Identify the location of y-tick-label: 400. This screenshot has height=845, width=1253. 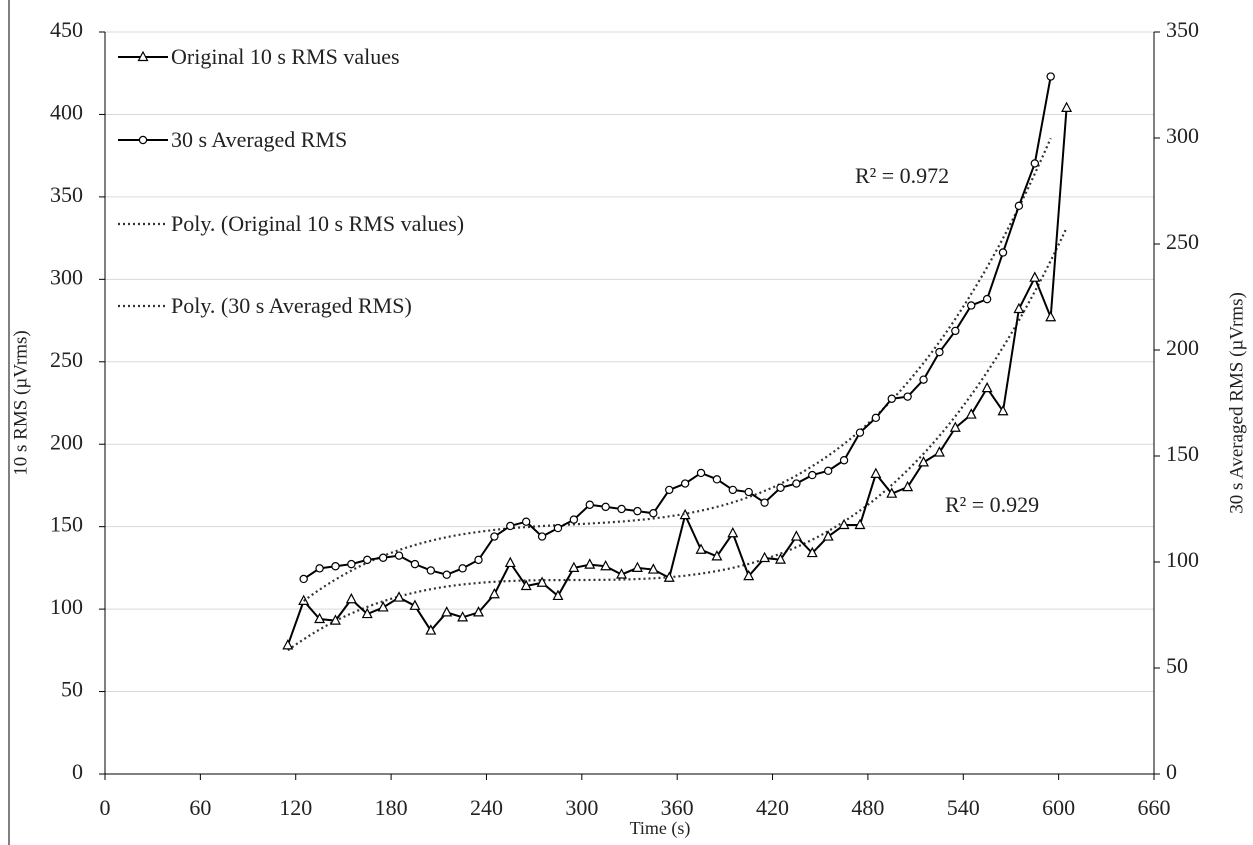
(66, 111).